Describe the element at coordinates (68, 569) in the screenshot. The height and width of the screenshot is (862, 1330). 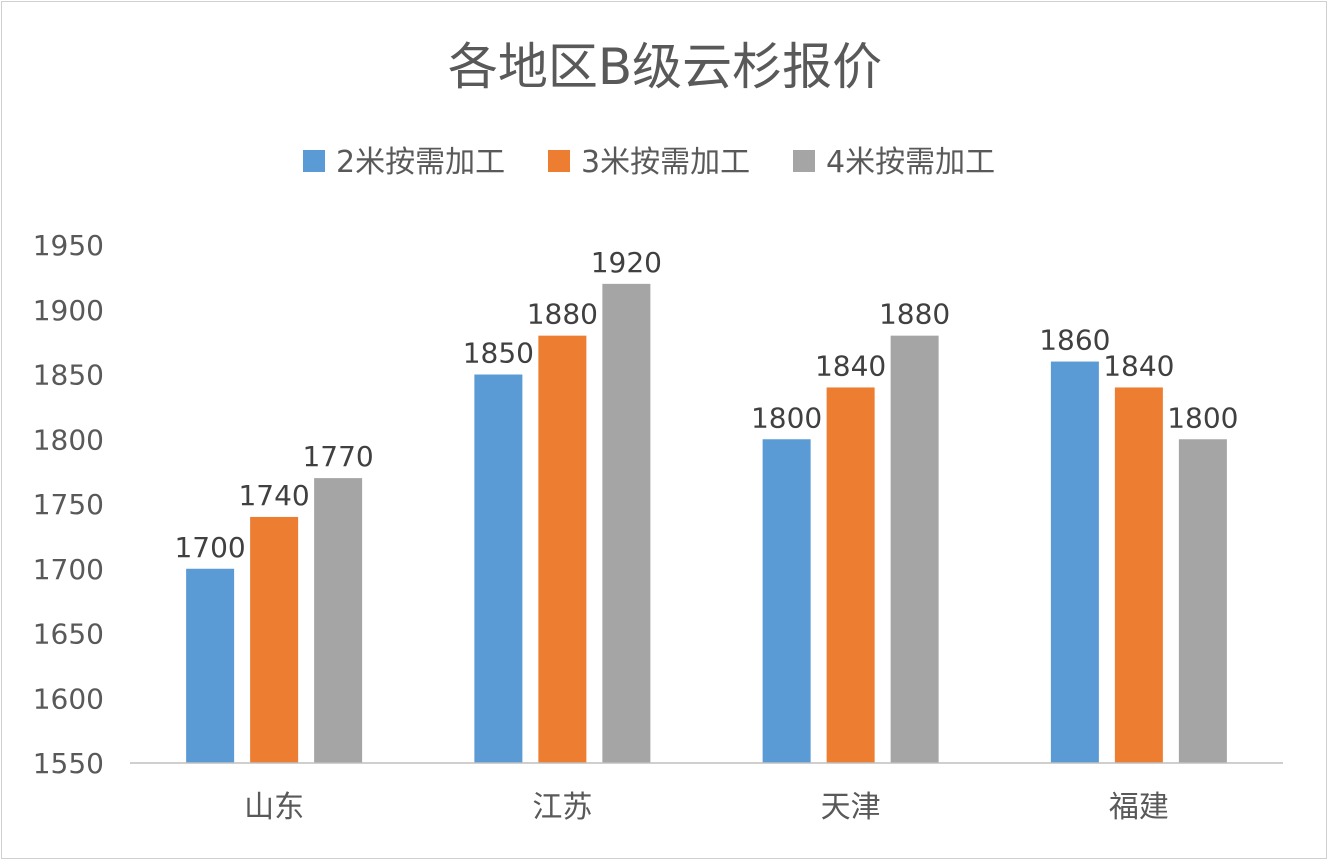
I see `y-tick-label: 1700` at that location.